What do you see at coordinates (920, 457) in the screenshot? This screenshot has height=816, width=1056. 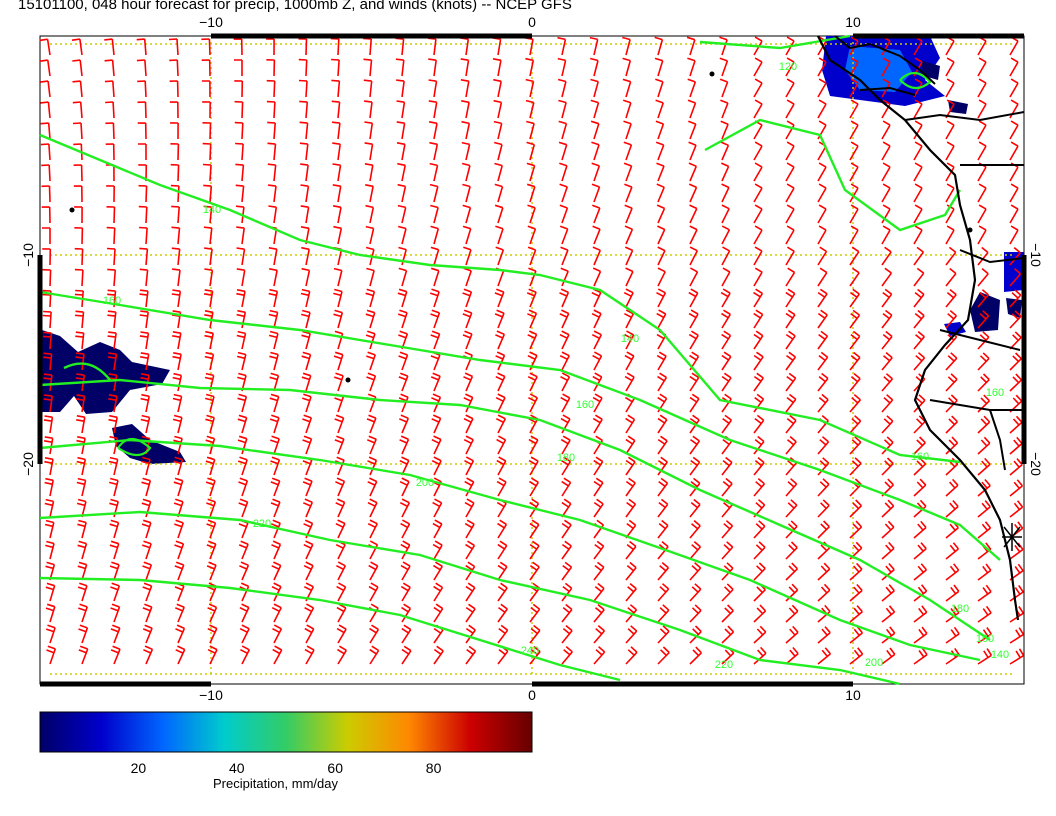 I see `contour-label: 160` at bounding box center [920, 457].